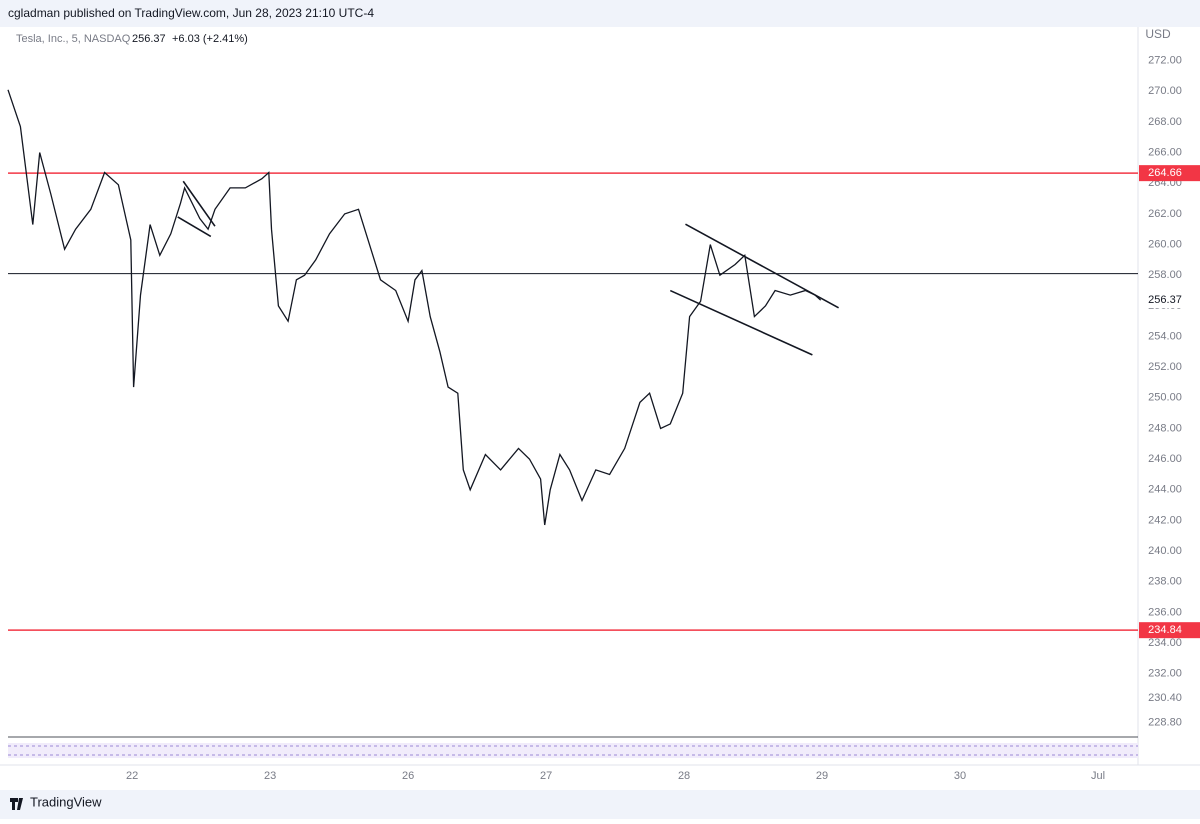  Describe the element at coordinates (600, 804) in the screenshot. I see `footer-bar` at that location.